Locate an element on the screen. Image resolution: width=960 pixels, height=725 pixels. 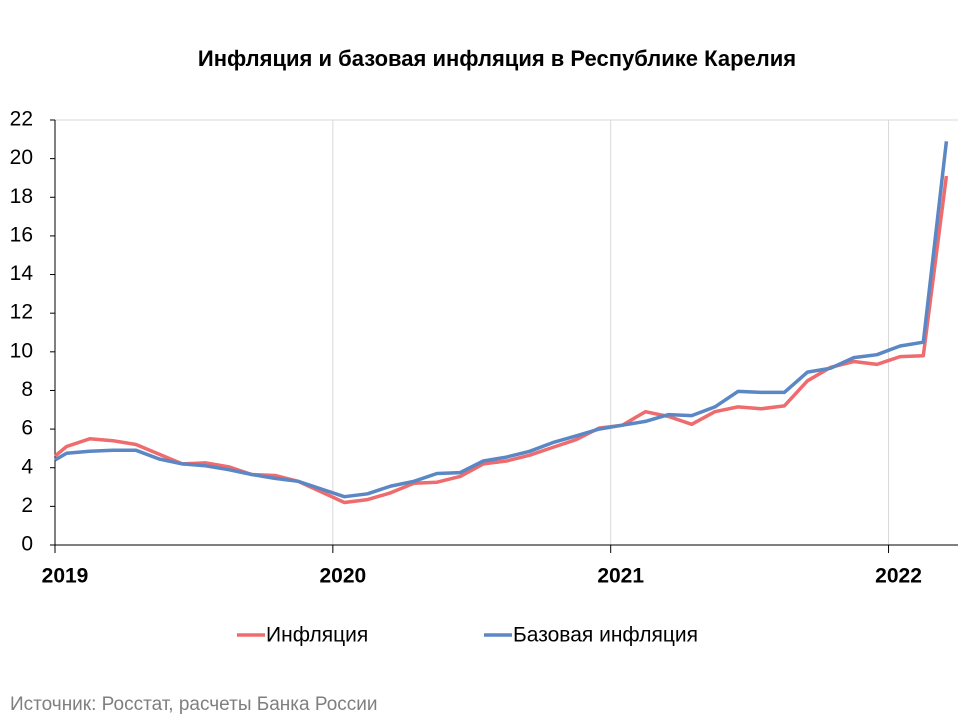
y-tick-label: 14 is located at coordinates (22, 273).